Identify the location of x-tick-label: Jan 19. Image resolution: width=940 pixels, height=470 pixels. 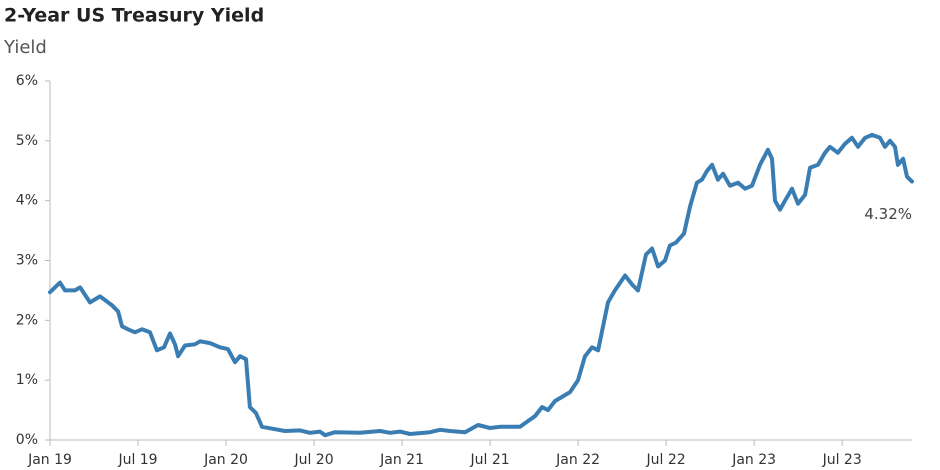
(49, 460).